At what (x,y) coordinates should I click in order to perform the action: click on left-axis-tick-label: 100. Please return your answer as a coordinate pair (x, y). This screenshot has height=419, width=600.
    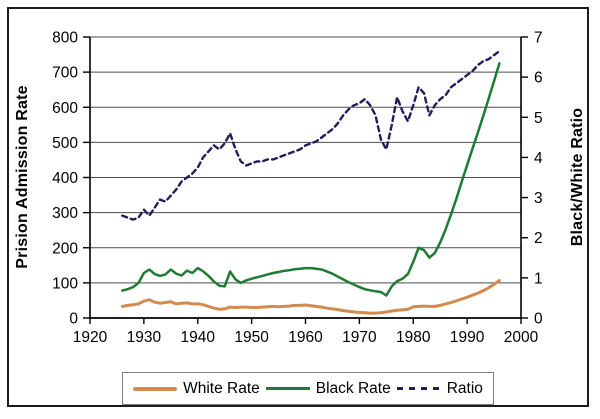
    Looking at the image, I should click on (65, 283).